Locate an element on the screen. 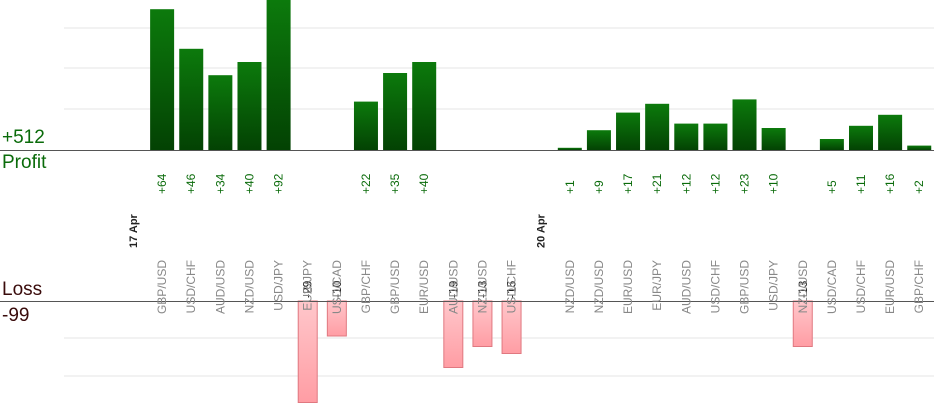 Image resolution: width=934 pixels, height=420 pixels. loss-axis-label: Loss is located at coordinates (22, 289).